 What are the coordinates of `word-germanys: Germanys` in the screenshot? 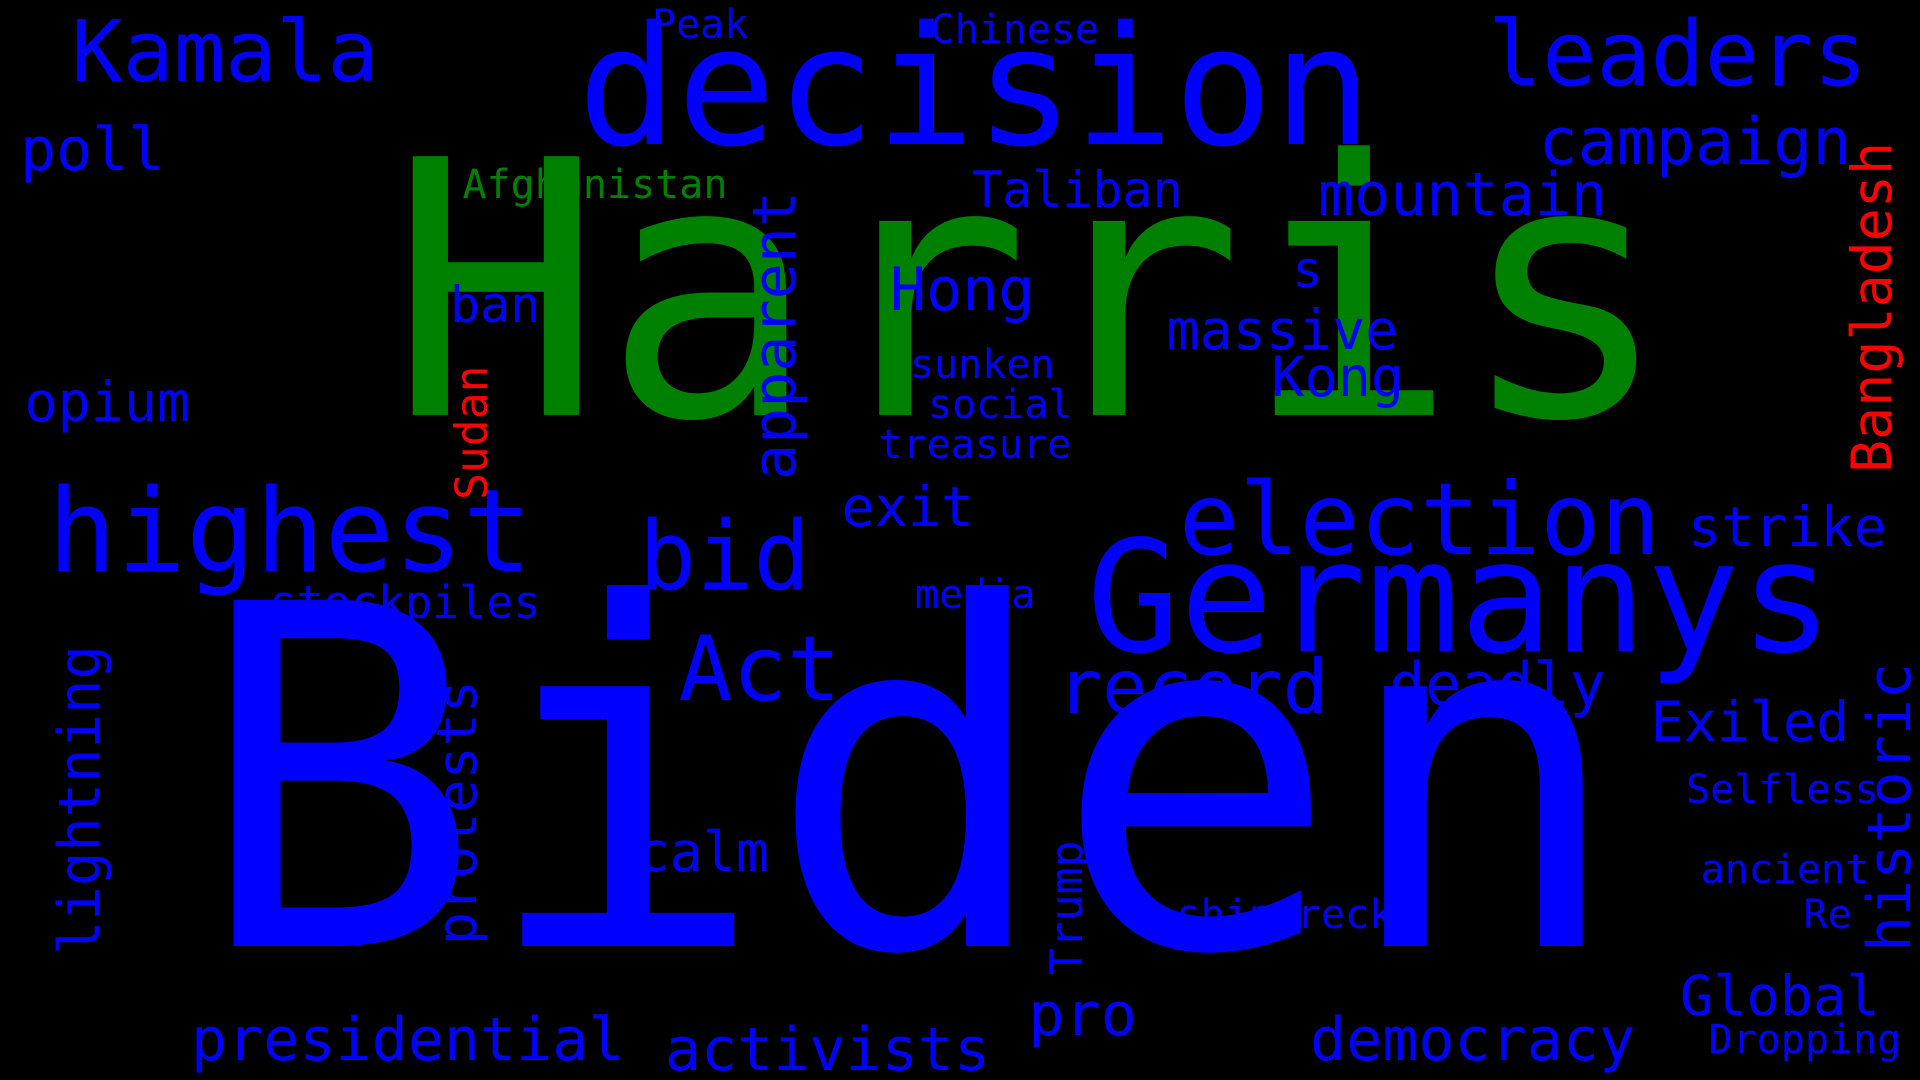 It's located at (1460, 597).